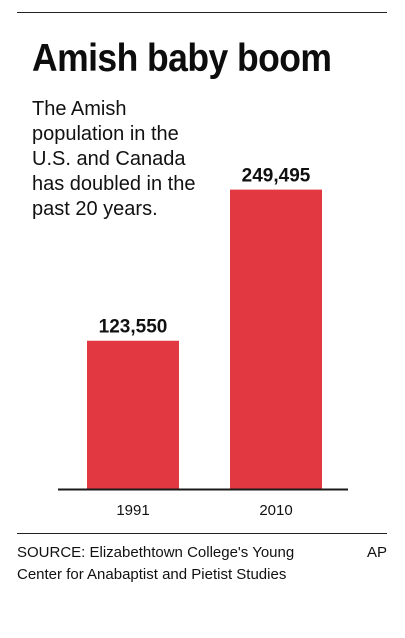  What do you see at coordinates (376, 552) in the screenshot?
I see `credit-ap: AP` at bounding box center [376, 552].